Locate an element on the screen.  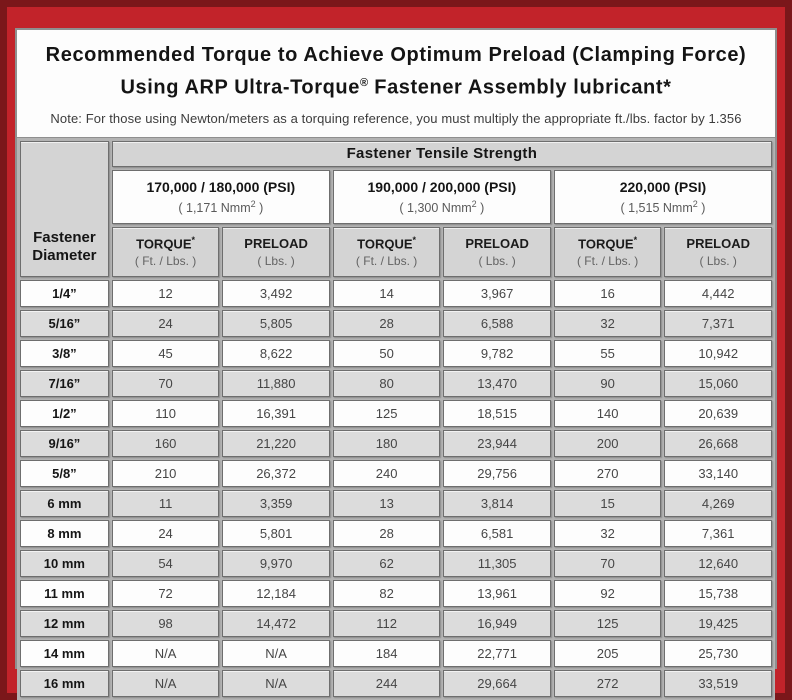
preload-column-header-2: PRELOAD ( Lbs. ) is located at coordinates (718, 251).